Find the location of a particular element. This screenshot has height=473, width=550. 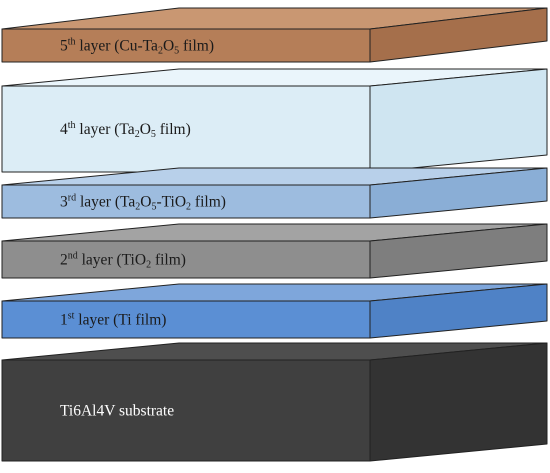

layer-3: 3rd layer (Ta2O5-TiO2 film) is located at coordinates (274, 193).